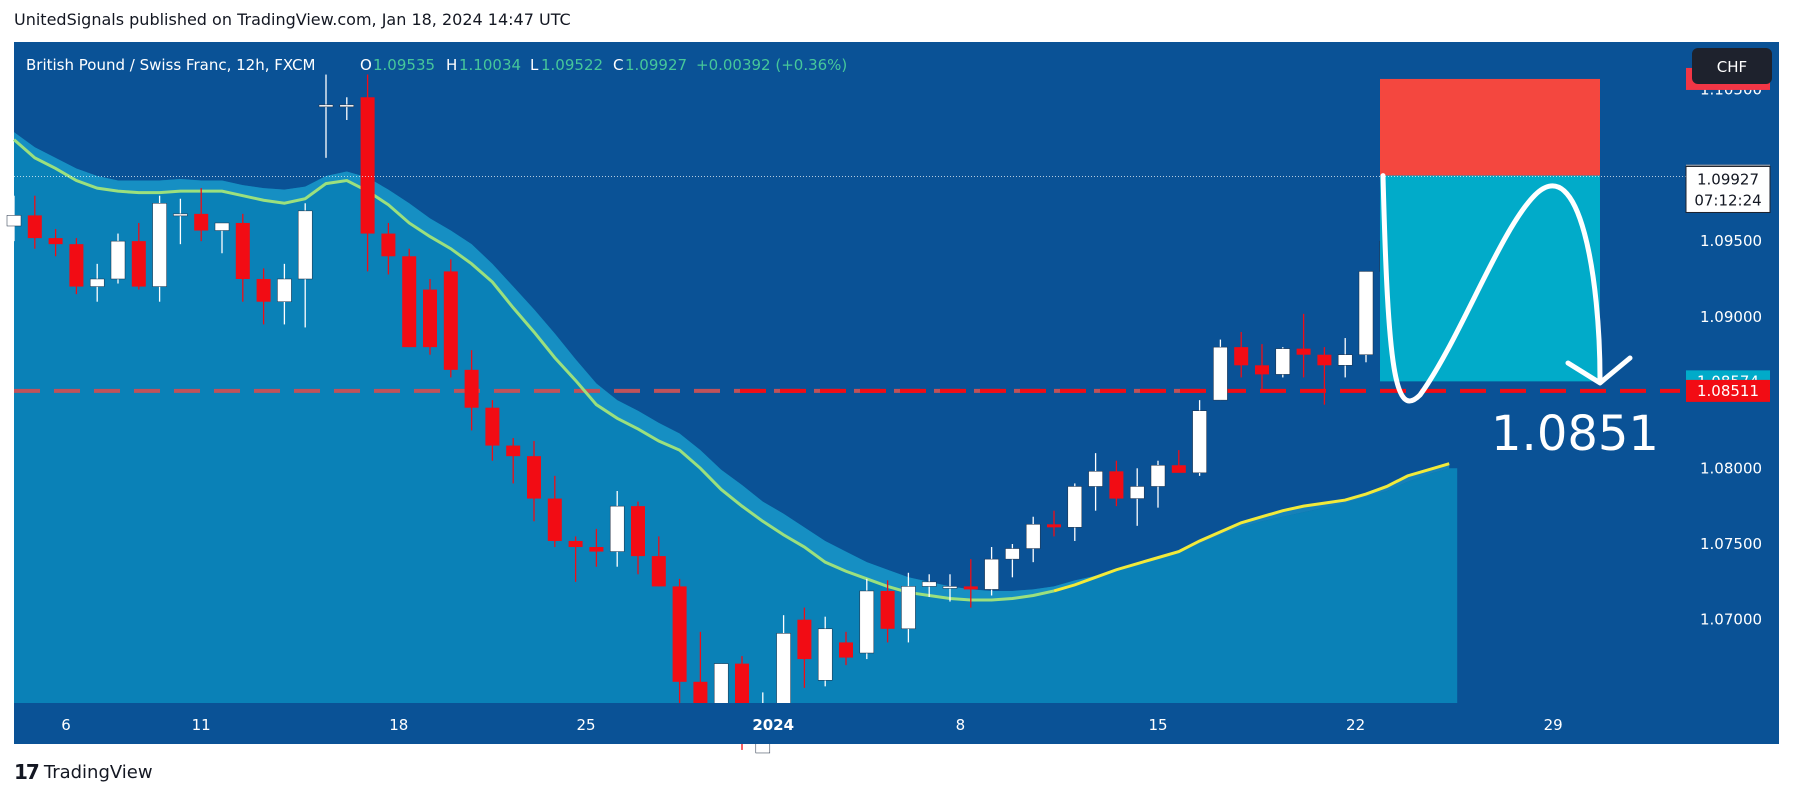 Image resolution: width=1793 pixels, height=798 pixels. I want to click on x-tick-label: 2024, so click(773, 725).